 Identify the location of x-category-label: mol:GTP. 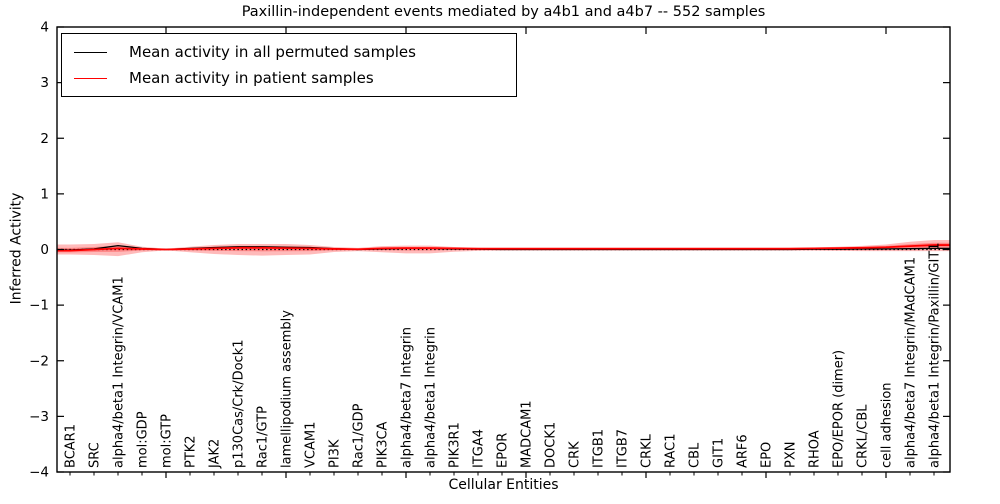
(167, 441).